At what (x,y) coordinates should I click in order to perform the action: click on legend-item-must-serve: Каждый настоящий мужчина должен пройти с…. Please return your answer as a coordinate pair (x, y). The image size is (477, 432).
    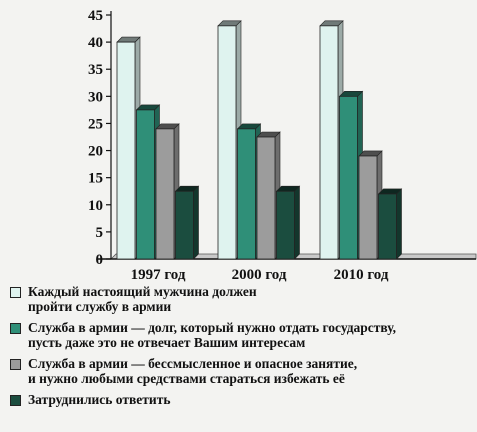
    Looking at the image, I should click on (240, 299).